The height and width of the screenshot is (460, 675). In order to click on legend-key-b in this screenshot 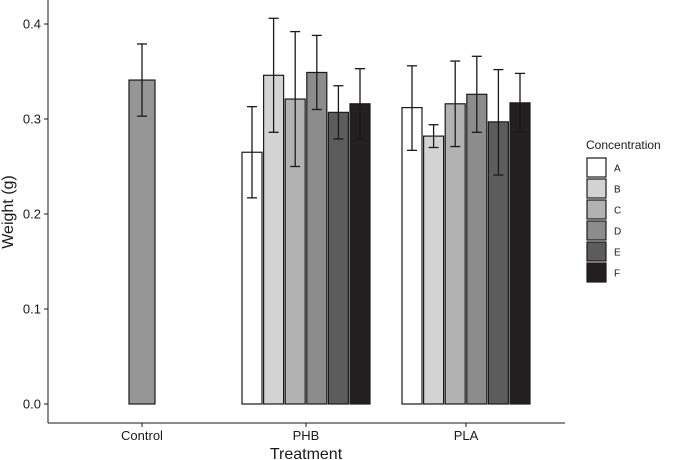, I will do `click(596, 188)`.